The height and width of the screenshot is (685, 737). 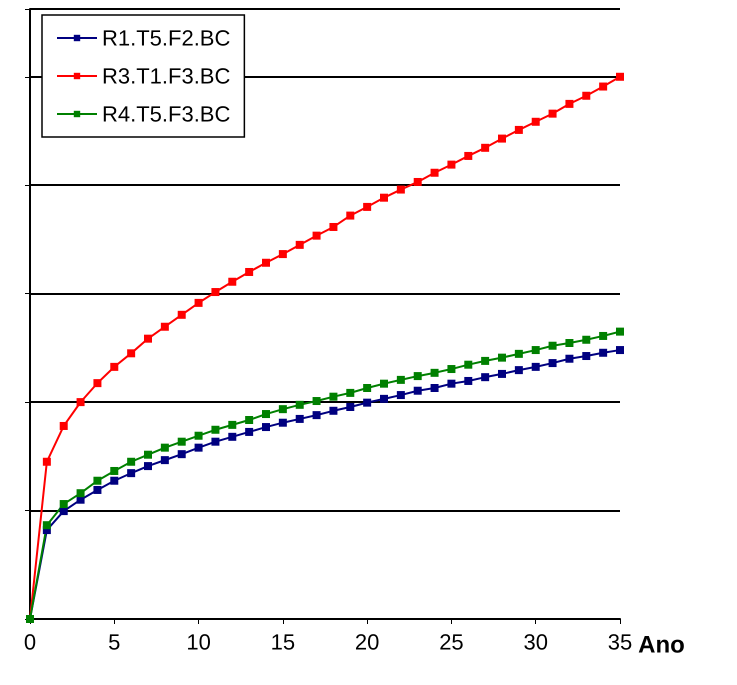 What do you see at coordinates (451, 642) in the screenshot?
I see `x-tick-label: 25` at bounding box center [451, 642].